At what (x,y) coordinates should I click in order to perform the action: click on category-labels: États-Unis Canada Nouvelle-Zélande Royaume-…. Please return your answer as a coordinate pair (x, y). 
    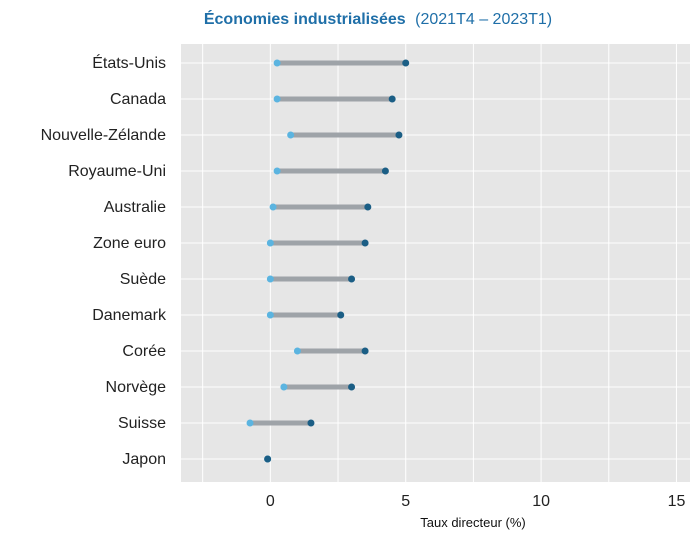
    Looking at the image, I should click on (104, 260).